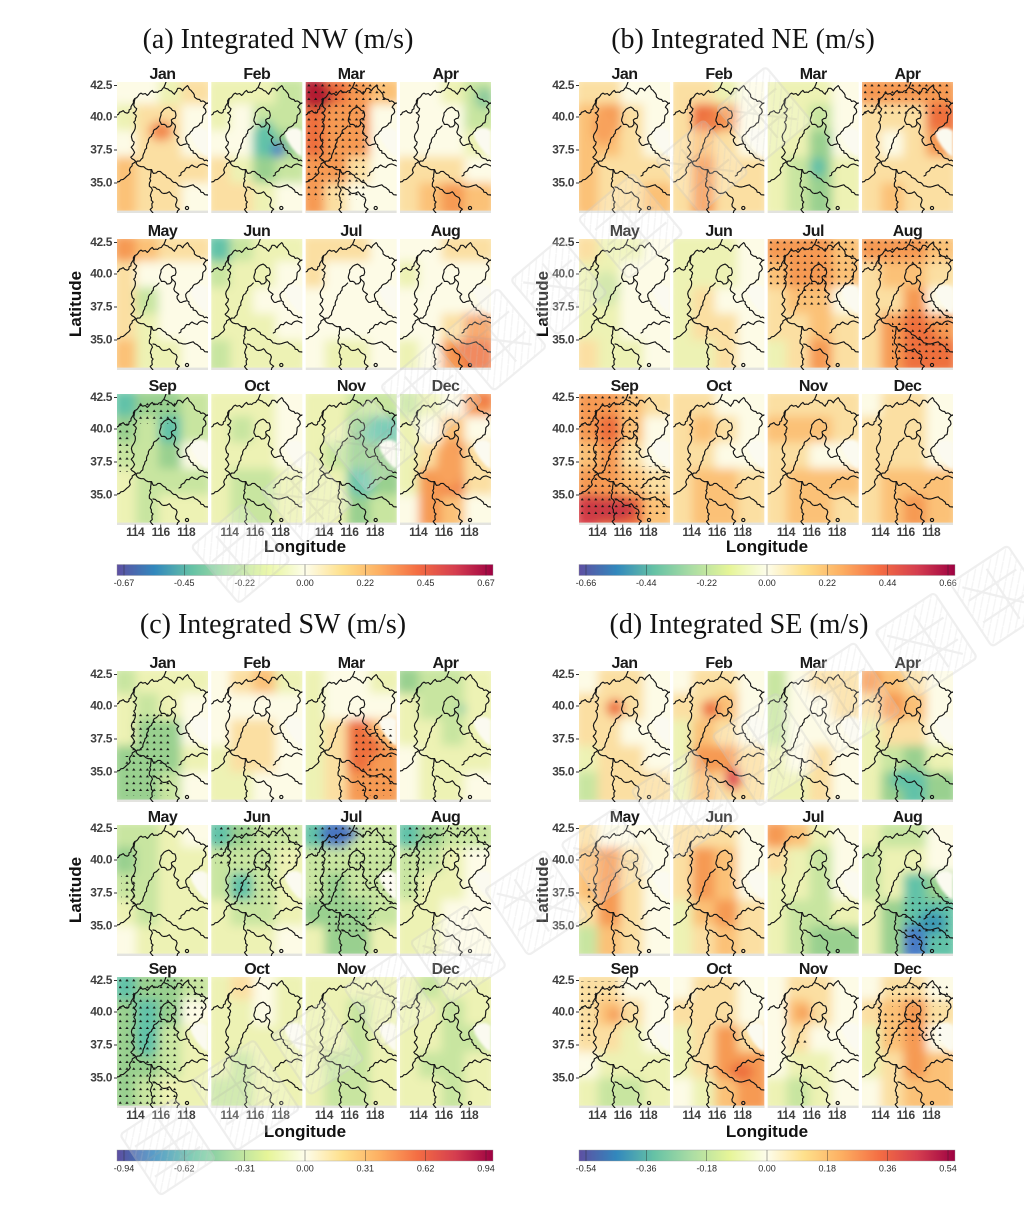 The width and height of the screenshot is (1024, 1218). What do you see at coordinates (162, 663) in the screenshot?
I see `svg-text: Jan` at bounding box center [162, 663].